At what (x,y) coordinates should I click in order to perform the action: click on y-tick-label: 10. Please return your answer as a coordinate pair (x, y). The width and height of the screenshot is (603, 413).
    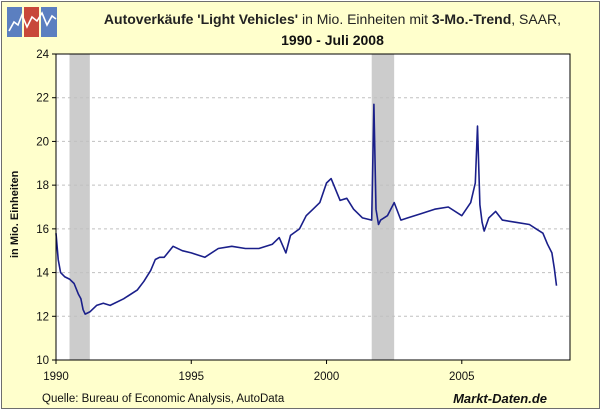
    Looking at the image, I should click on (42, 361).